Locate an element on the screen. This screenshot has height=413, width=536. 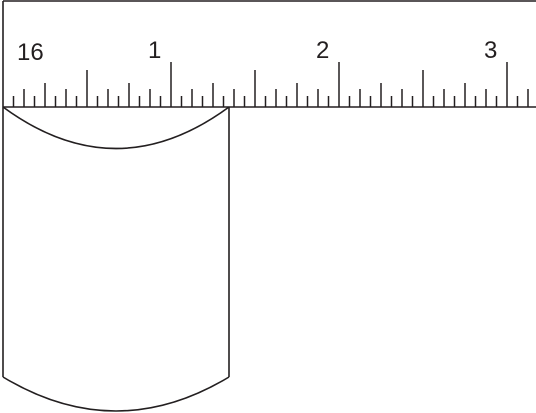
ruler-label-3: 3 is located at coordinates (490, 50).